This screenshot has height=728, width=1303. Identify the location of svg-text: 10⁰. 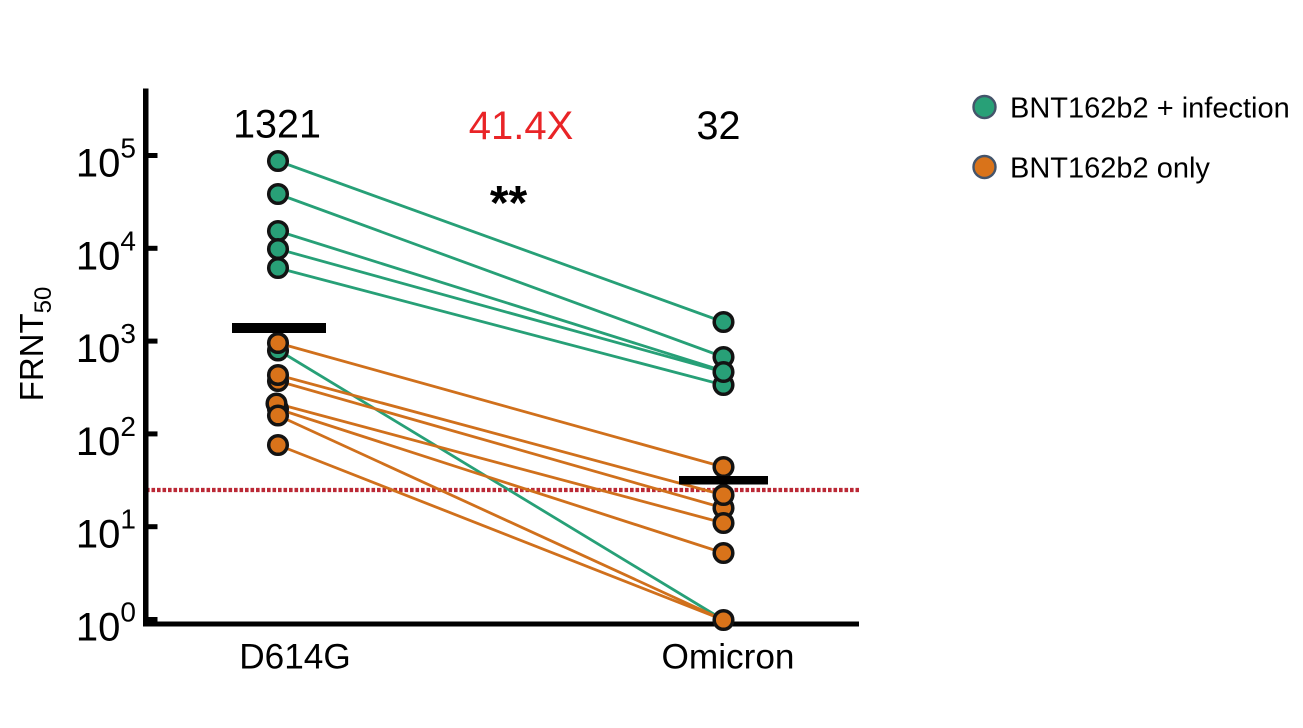
(106, 623).